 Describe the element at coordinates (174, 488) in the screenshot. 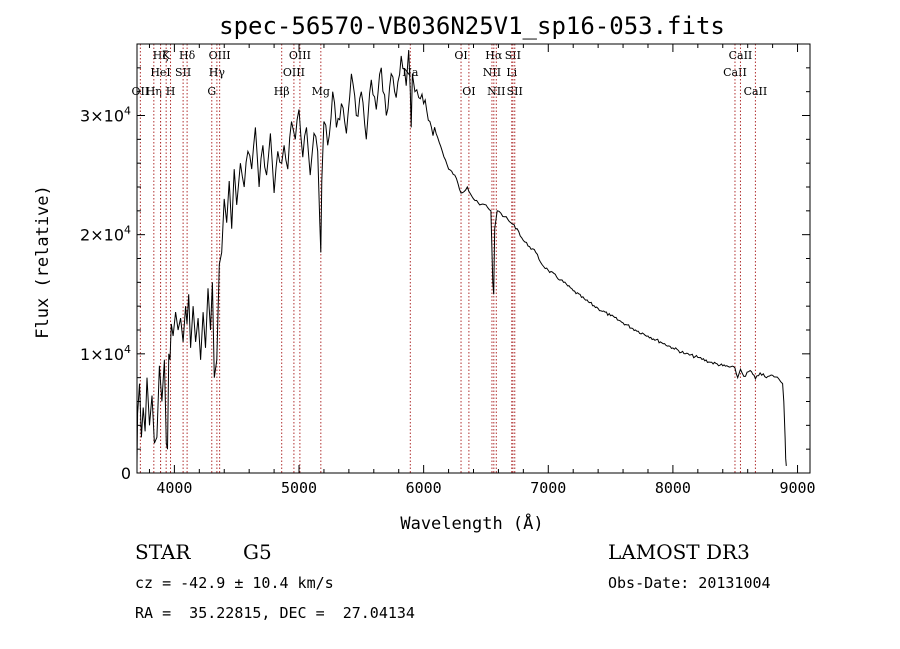

I see `x-tick-label-4000: 4000` at that location.